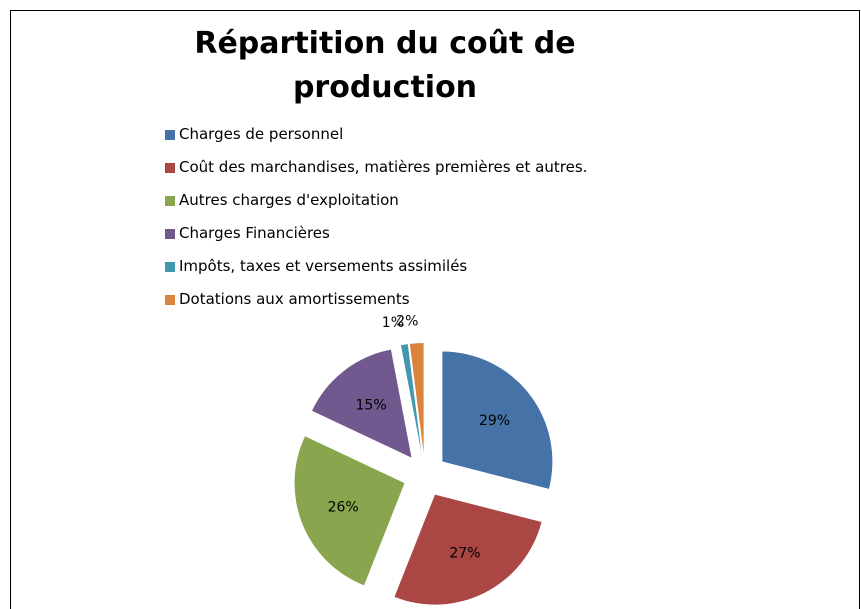 This screenshot has width=861, height=609. Describe the element at coordinates (261, 134) in the screenshot. I see `legend-label: Charges de personnel` at that location.